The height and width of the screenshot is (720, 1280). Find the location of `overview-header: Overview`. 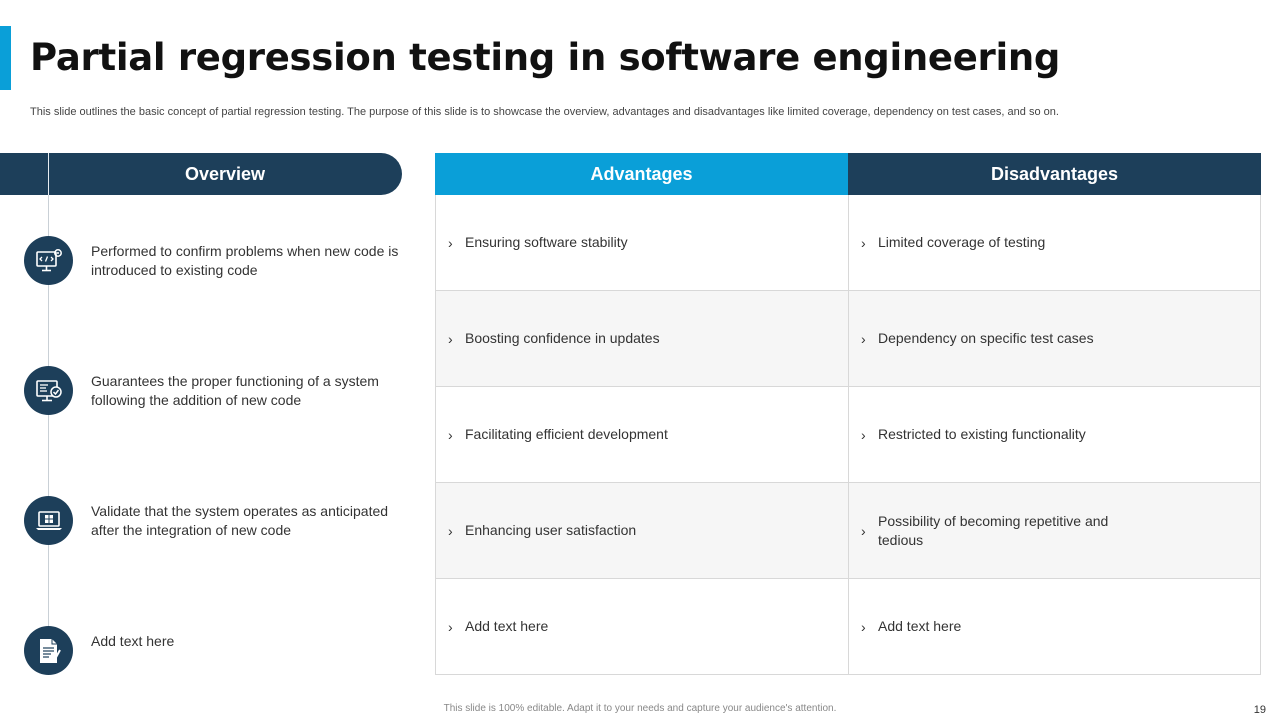

overview-header: Overview is located at coordinates (201, 174).